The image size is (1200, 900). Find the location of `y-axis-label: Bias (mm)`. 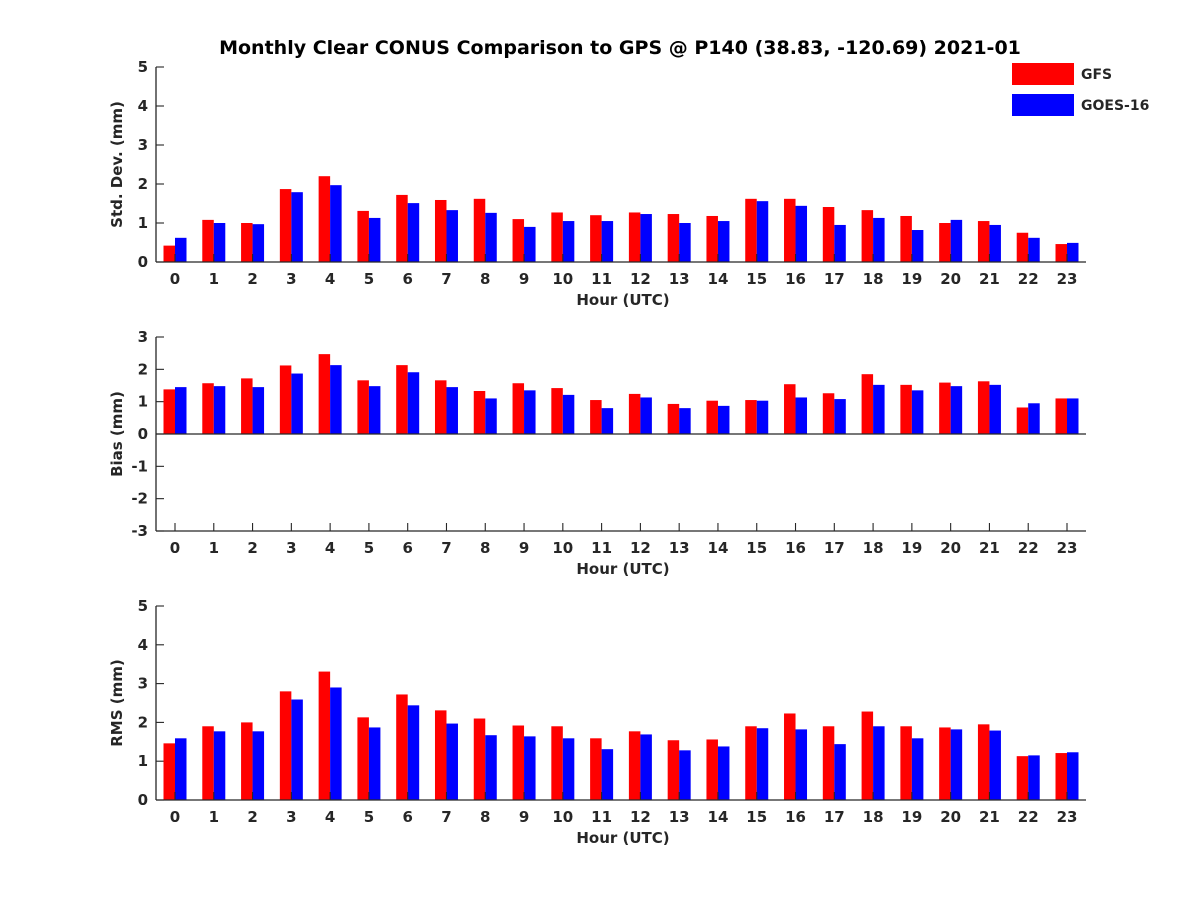

y-axis-label: Bias (mm) is located at coordinates (117, 434).